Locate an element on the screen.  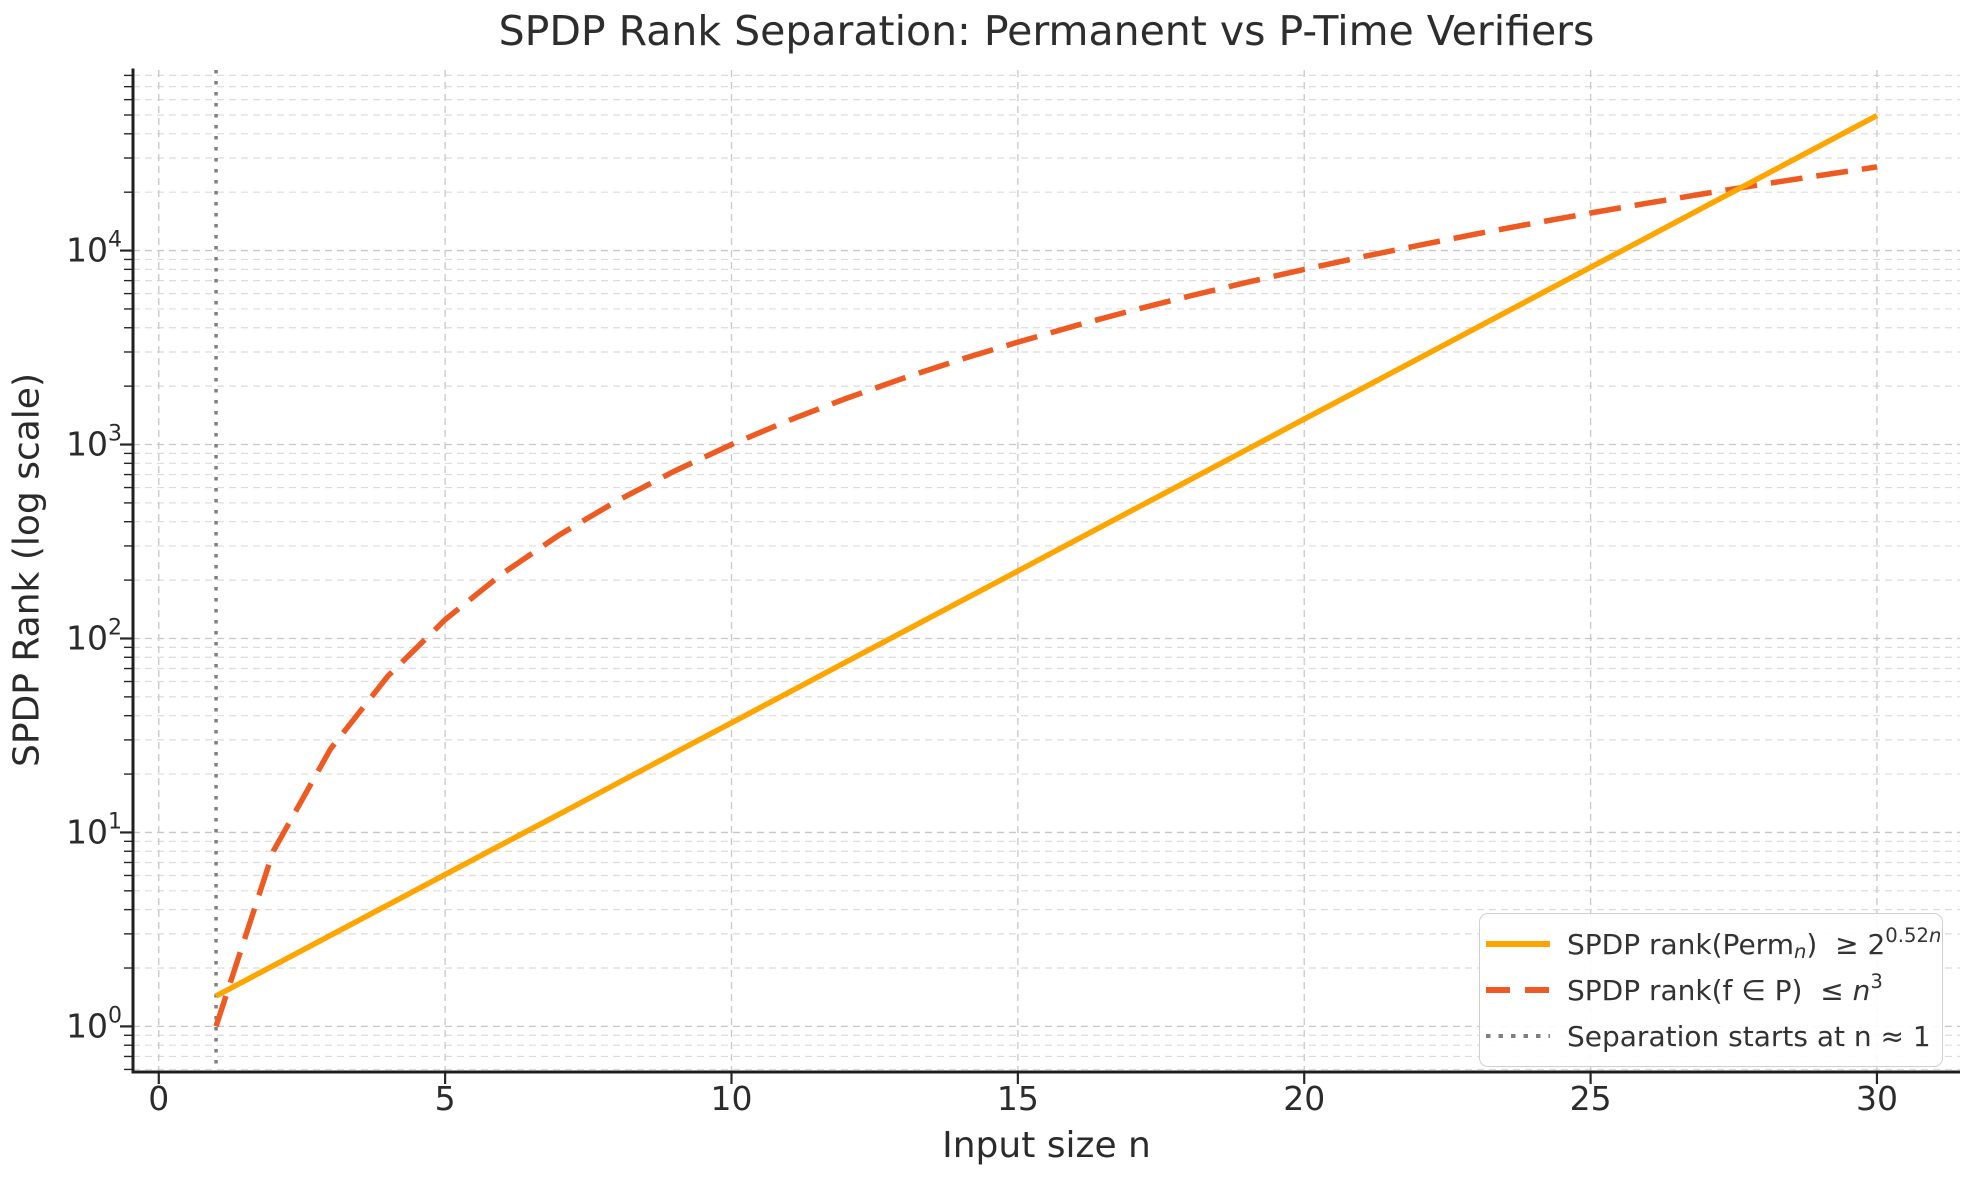
x-tick-label: 10 is located at coordinates (732, 1098).